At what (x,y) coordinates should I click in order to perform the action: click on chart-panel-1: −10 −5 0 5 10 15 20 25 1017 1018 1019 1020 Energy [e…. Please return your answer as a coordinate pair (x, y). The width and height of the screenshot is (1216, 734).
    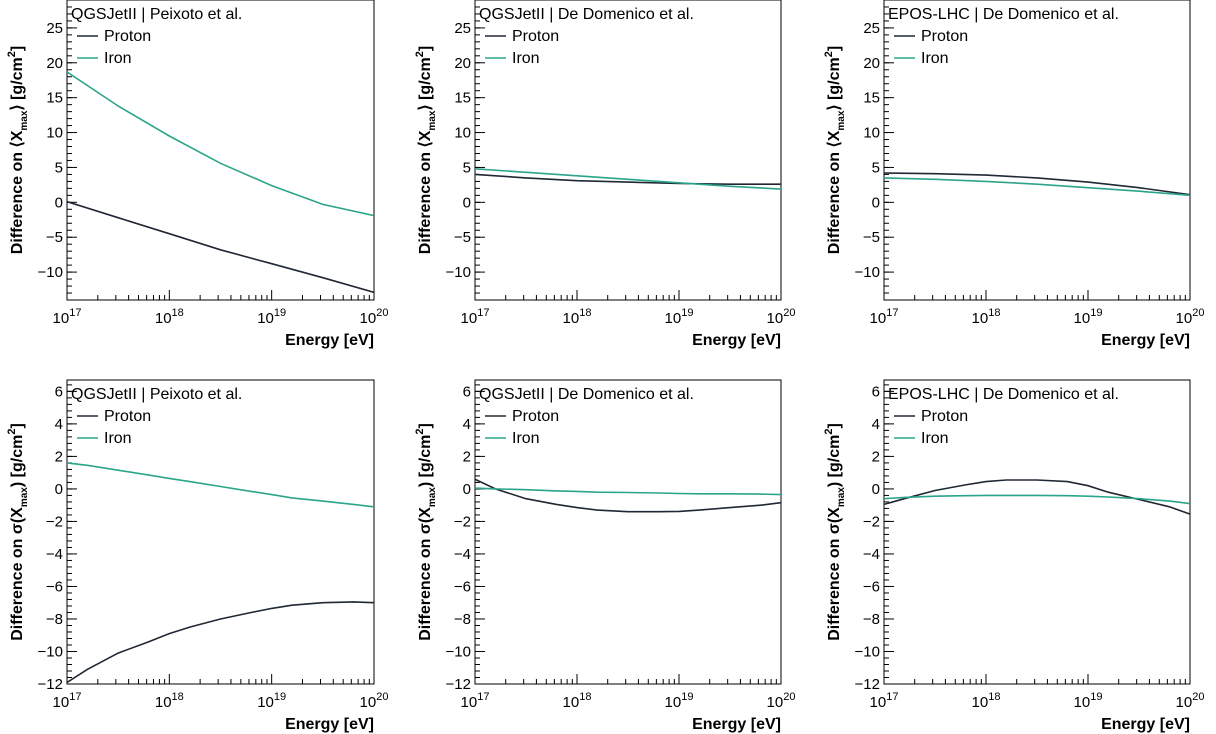
    Looking at the image, I should click on (197, 174).